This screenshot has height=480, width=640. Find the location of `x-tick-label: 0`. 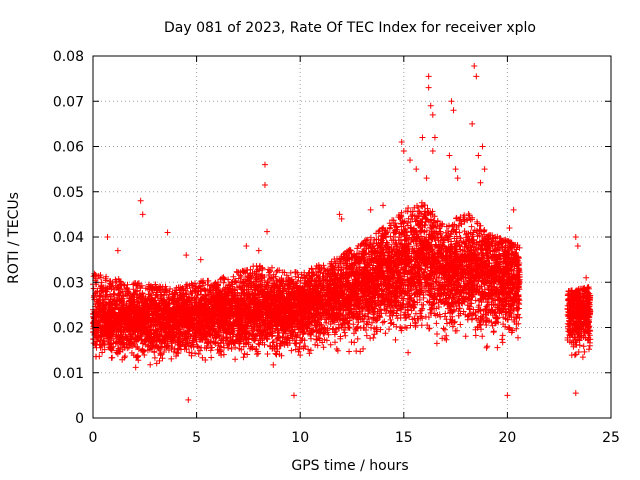

x-tick-label: 0 is located at coordinates (93, 438).